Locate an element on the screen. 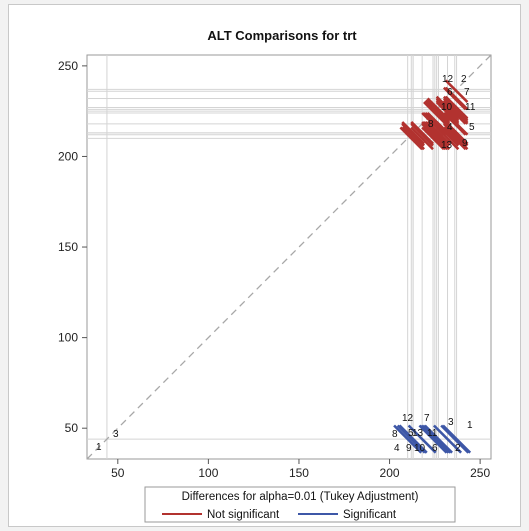  x-tick-label: 100 is located at coordinates (208, 473).